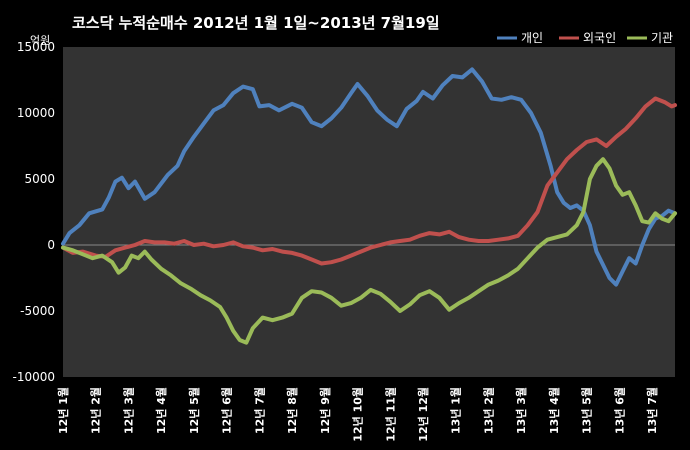  I want to click on x-tick-label: 12년 9월, so click(325, 410).